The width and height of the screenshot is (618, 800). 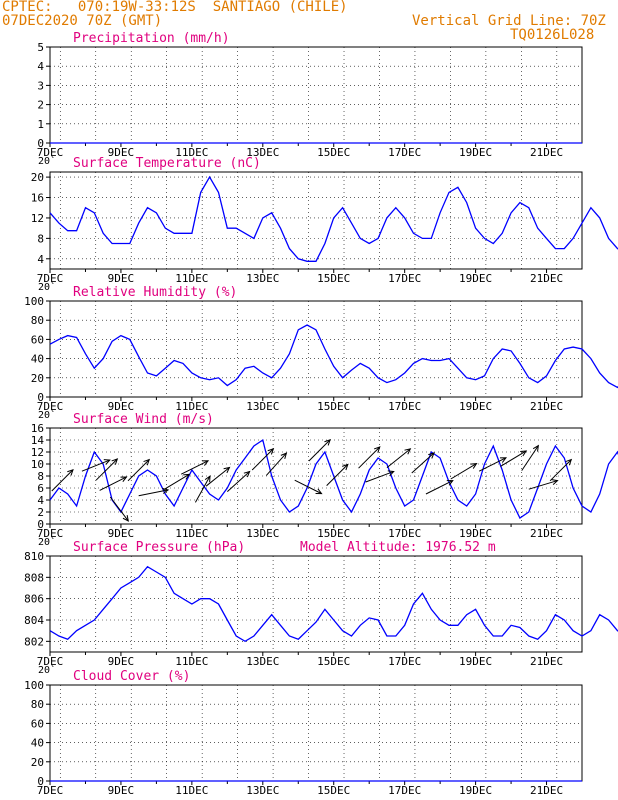 I want to click on temp-xtick-label: 17DEC, so click(x=404, y=278).